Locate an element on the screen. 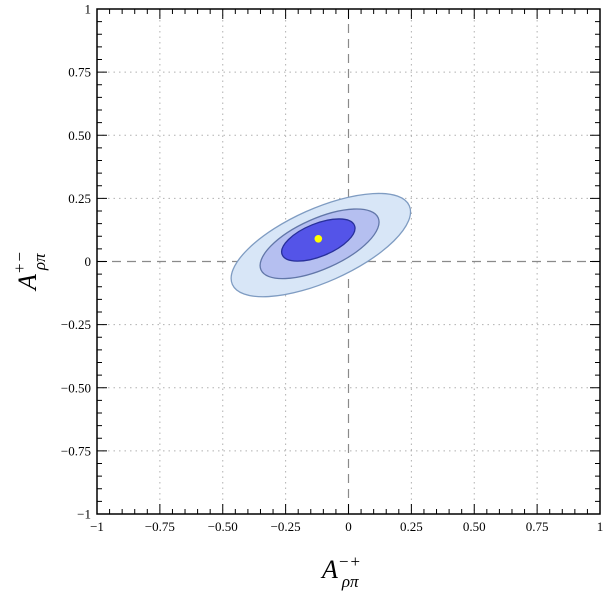  best-fit-point is located at coordinates (318, 238).